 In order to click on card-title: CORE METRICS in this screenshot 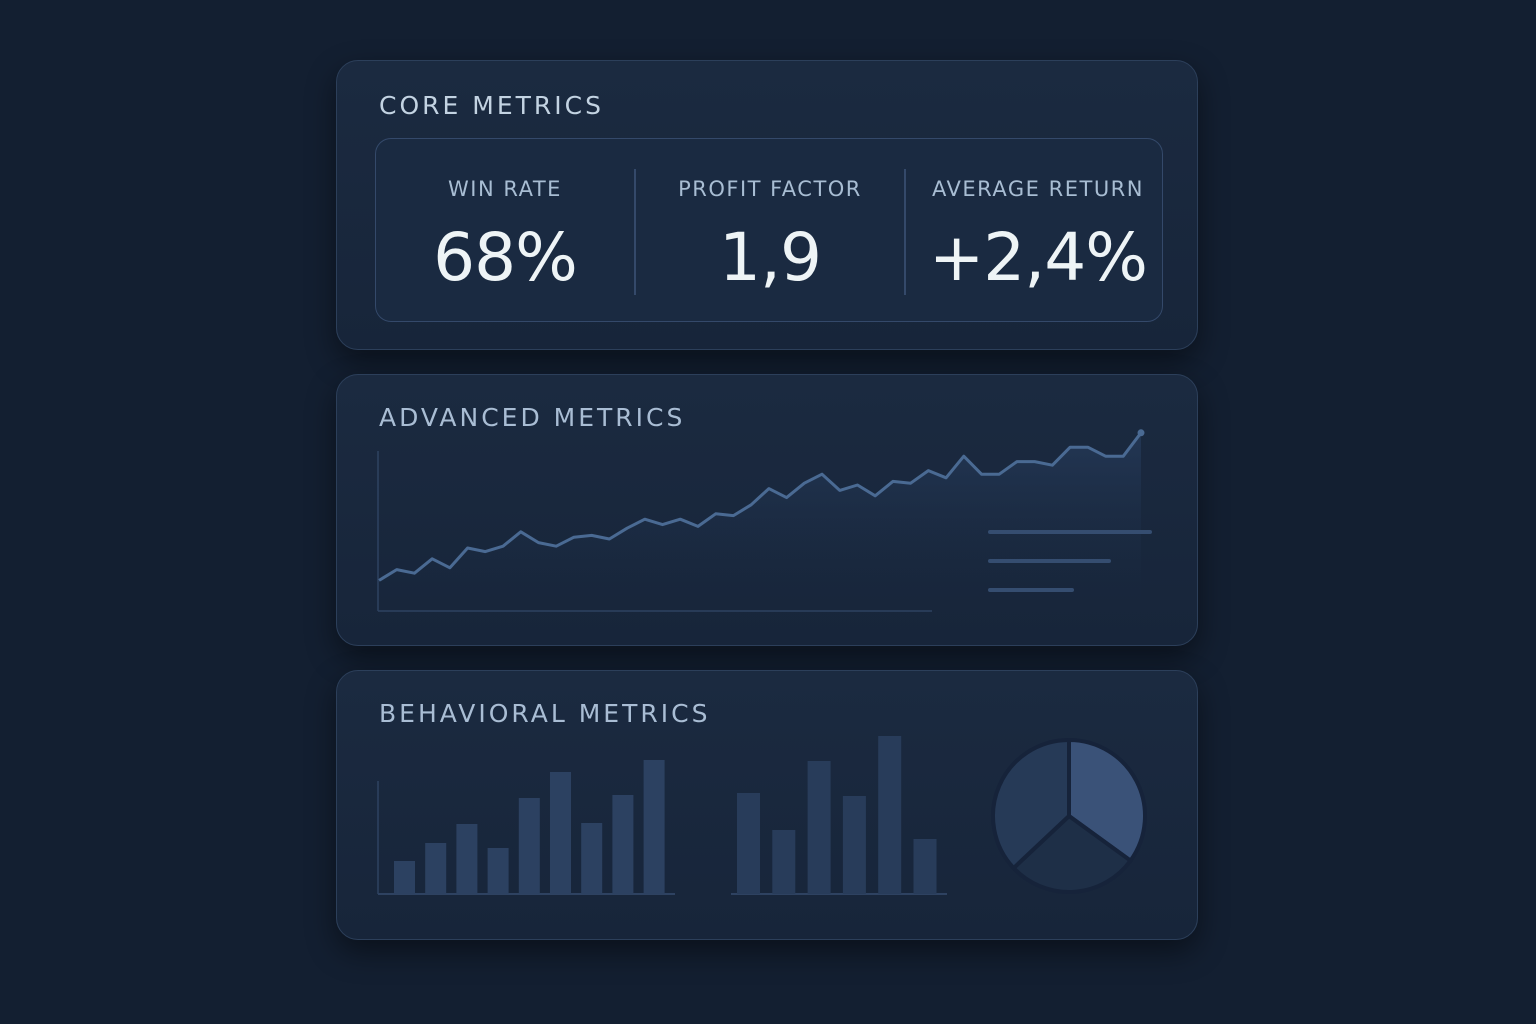, I will do `click(491, 105)`.